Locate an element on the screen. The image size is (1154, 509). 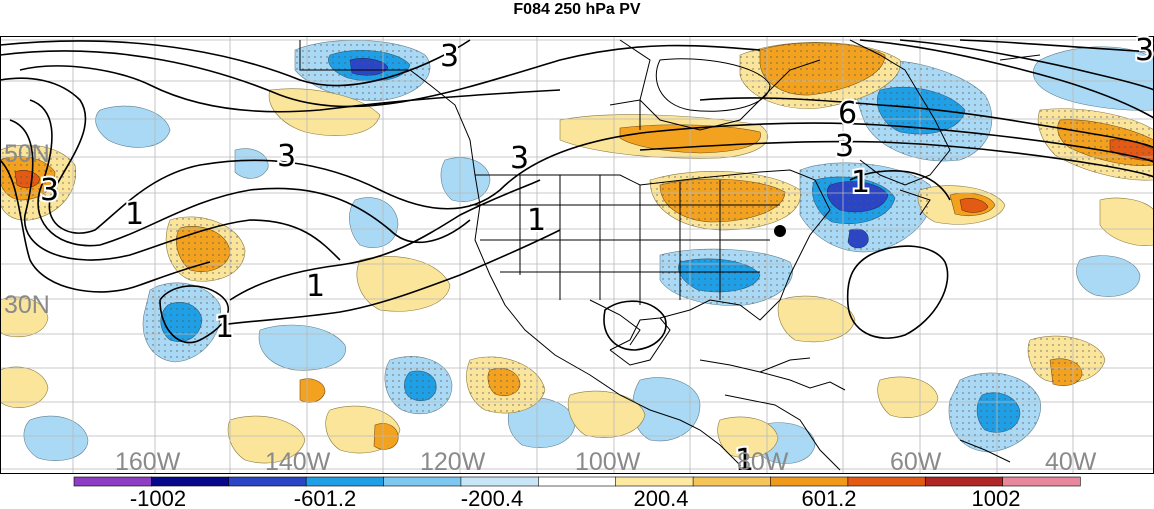
colorbar-label: 601.2 is located at coordinates (828, 497).